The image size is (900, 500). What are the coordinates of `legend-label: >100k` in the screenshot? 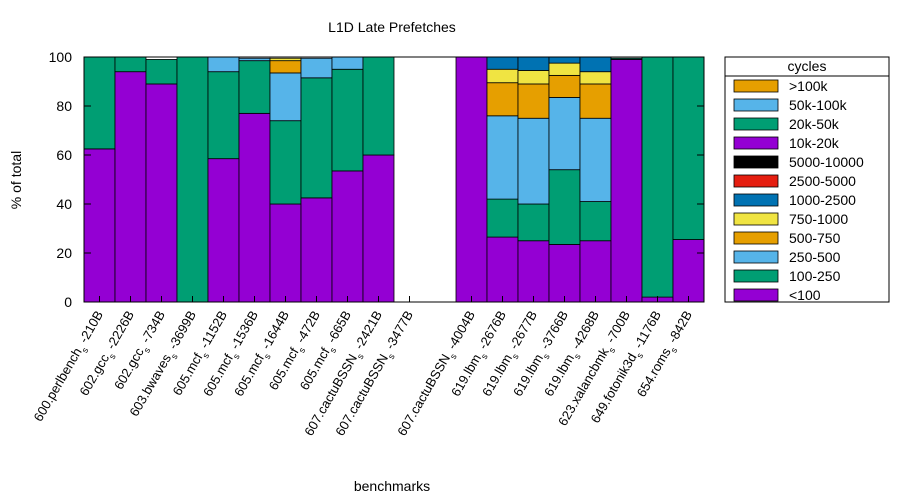 It's located at (809, 86).